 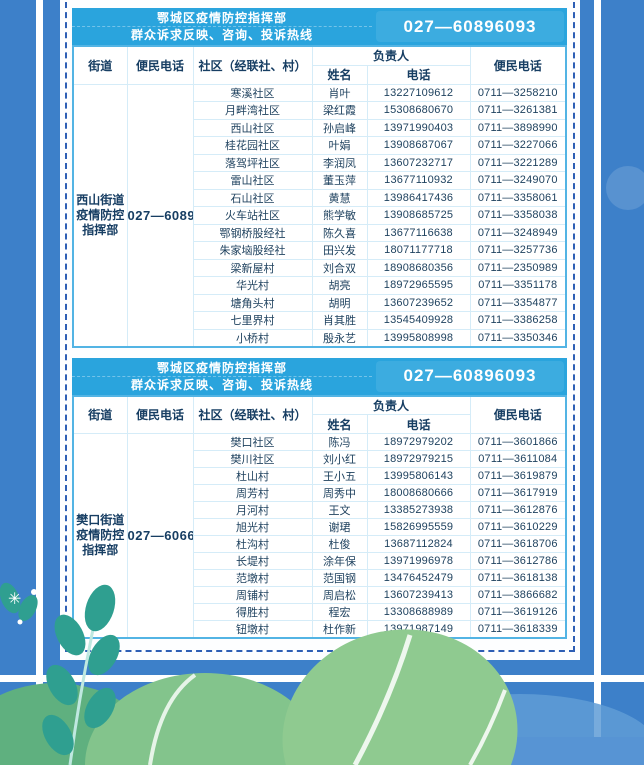 I want to click on table-row: 杜山村 王小五 13995806143 0711—3619879, so click(x=320, y=476).